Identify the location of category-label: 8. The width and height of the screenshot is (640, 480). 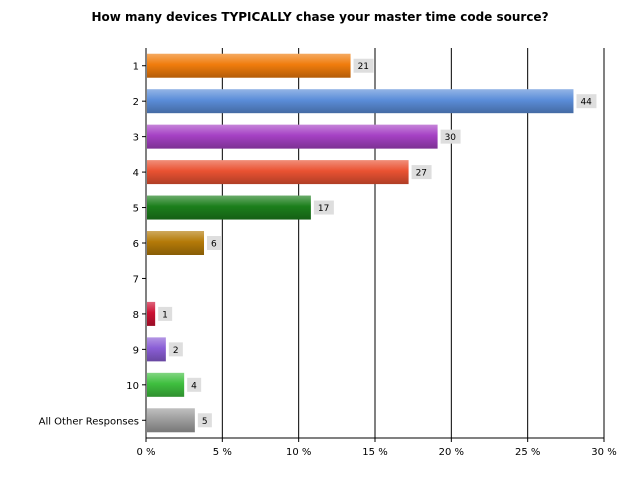
(136, 315).